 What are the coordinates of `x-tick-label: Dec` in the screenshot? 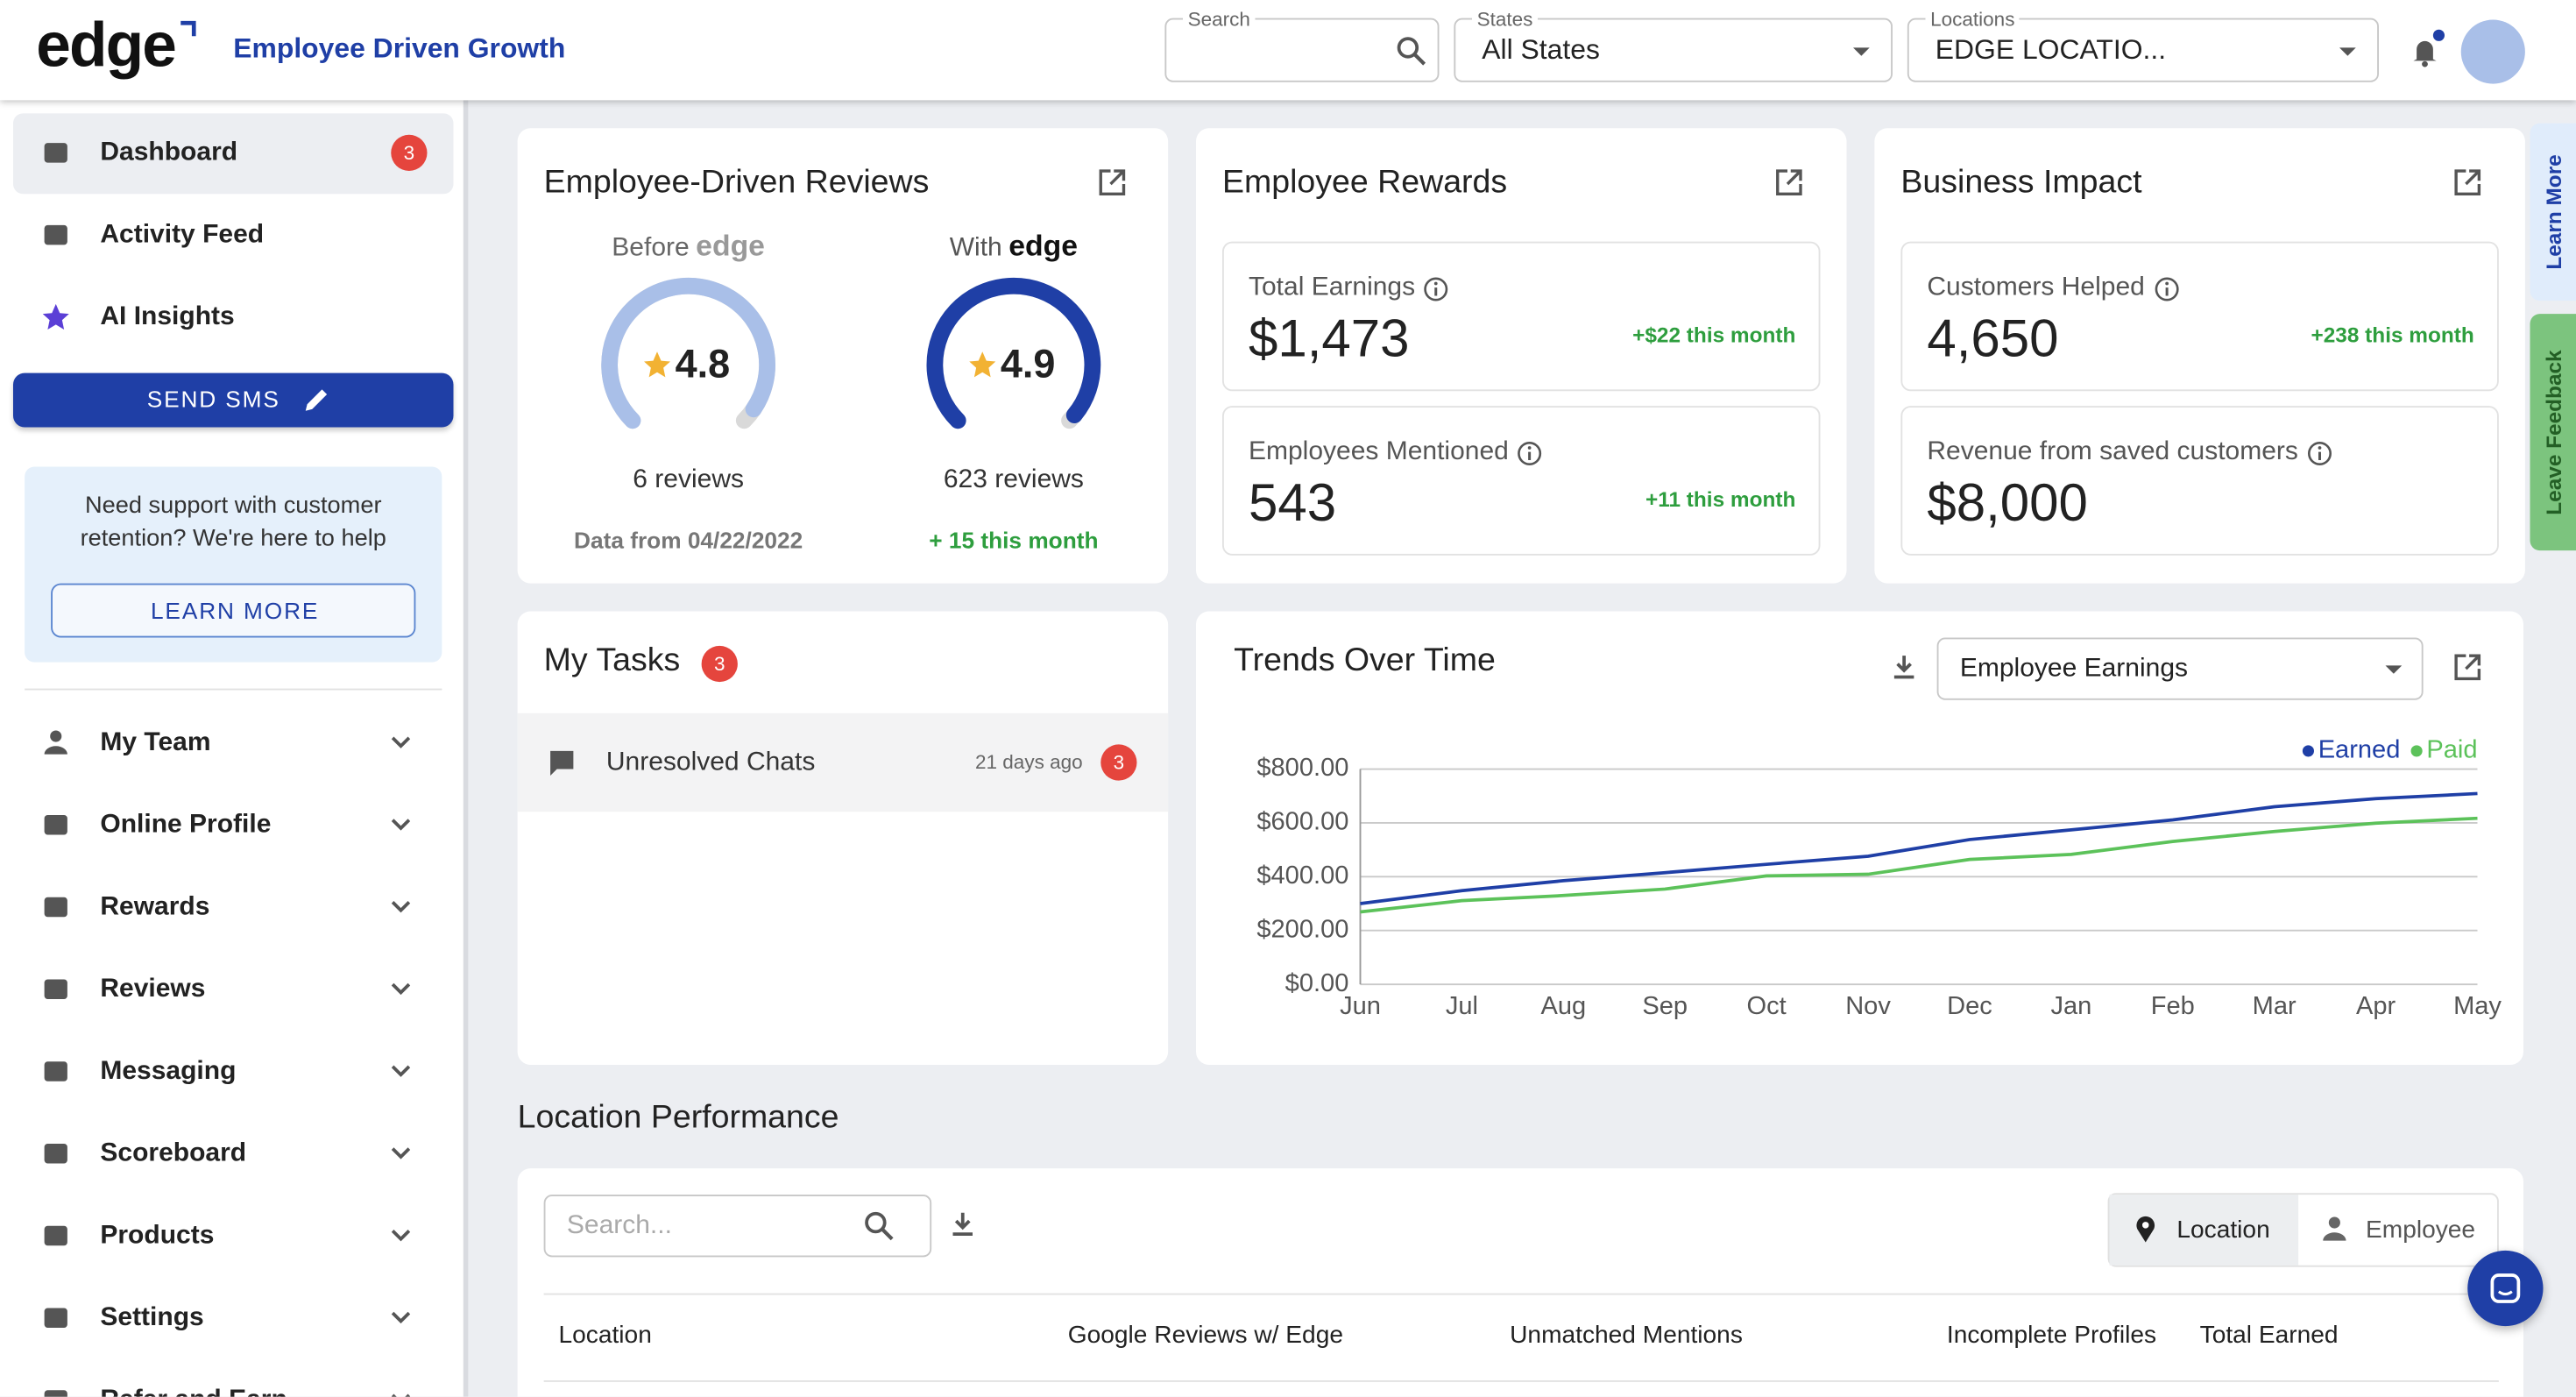 It's located at (1969, 1006).